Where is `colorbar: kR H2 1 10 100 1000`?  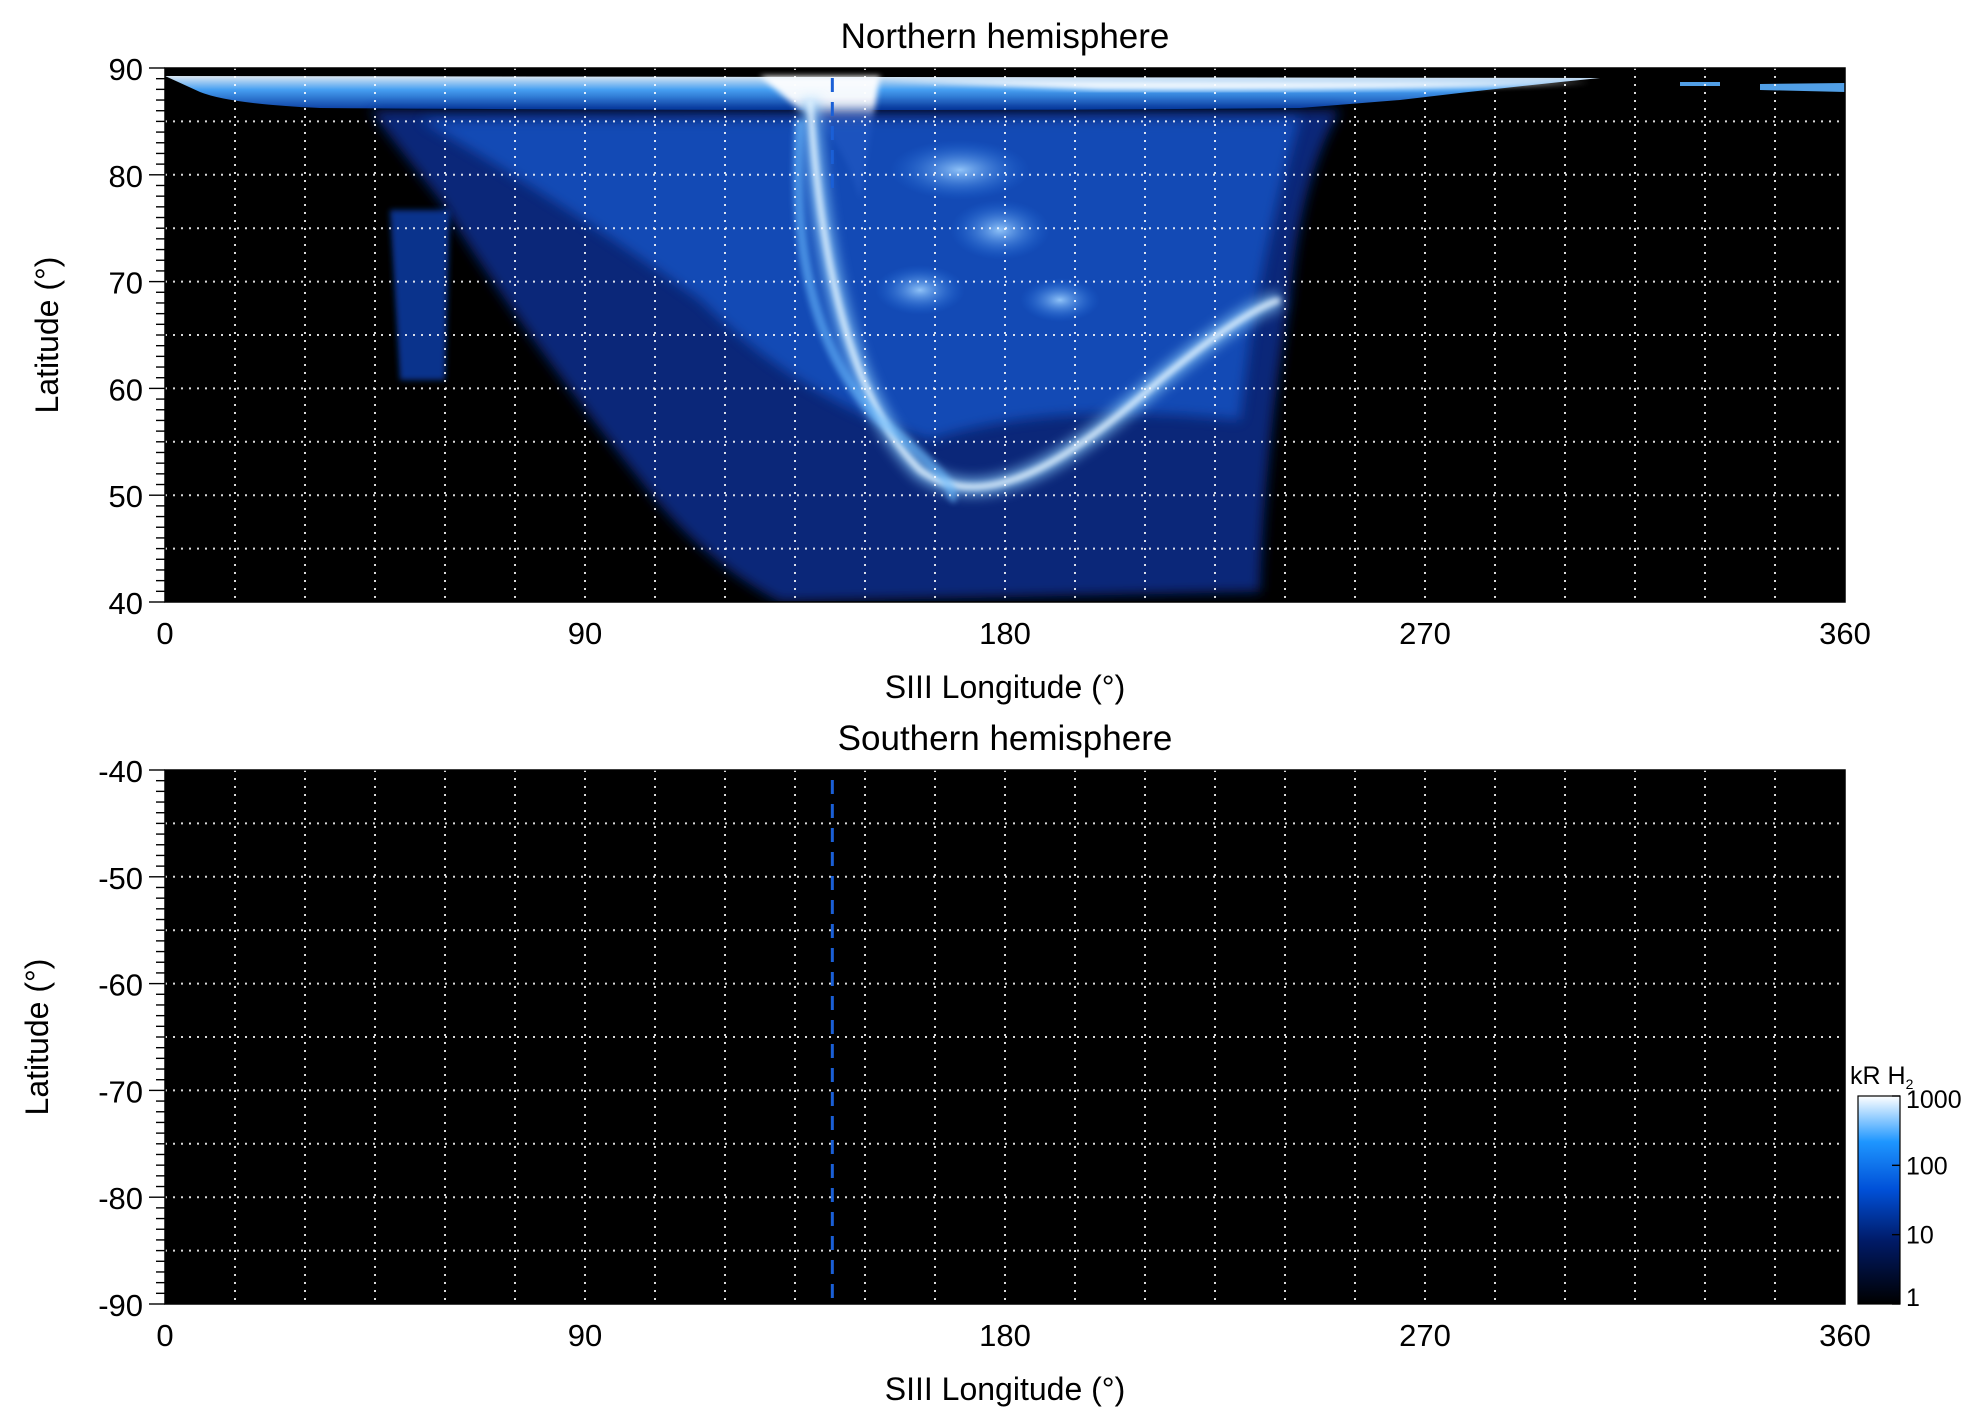
colorbar: kR H2 1 10 100 1000 is located at coordinates (1906, 1187).